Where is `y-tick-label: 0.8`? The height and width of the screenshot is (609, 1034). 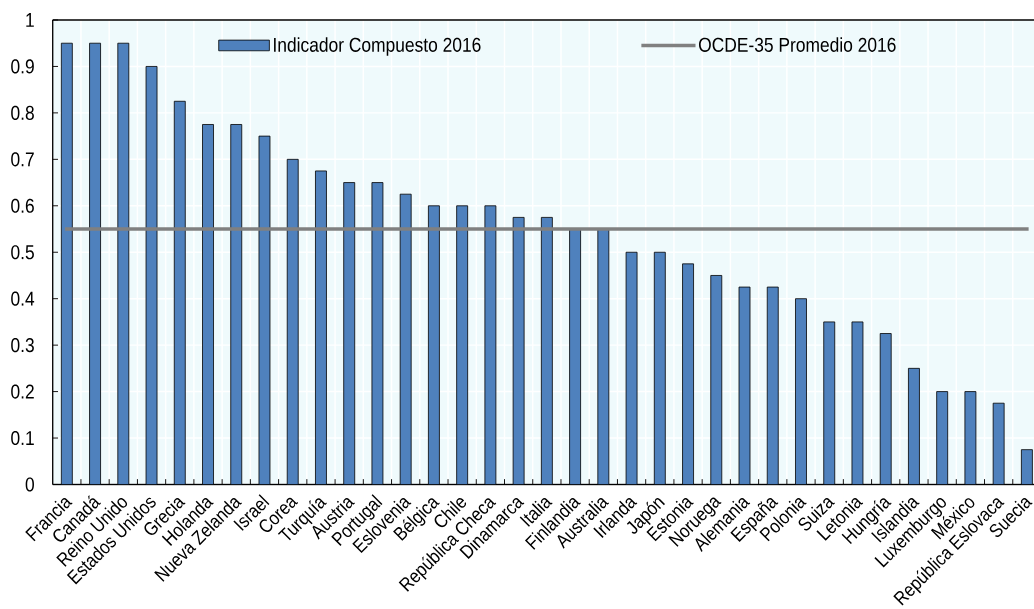
y-tick-label: 0.8 is located at coordinates (22, 112).